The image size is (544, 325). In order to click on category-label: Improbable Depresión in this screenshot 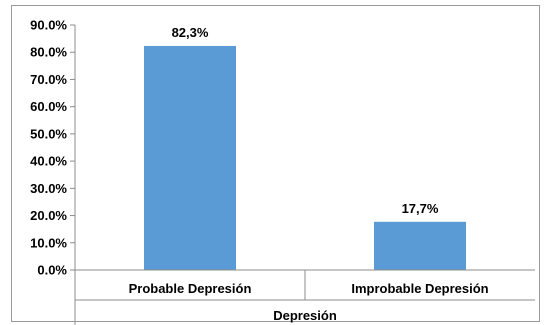, I will do `click(419, 288)`.